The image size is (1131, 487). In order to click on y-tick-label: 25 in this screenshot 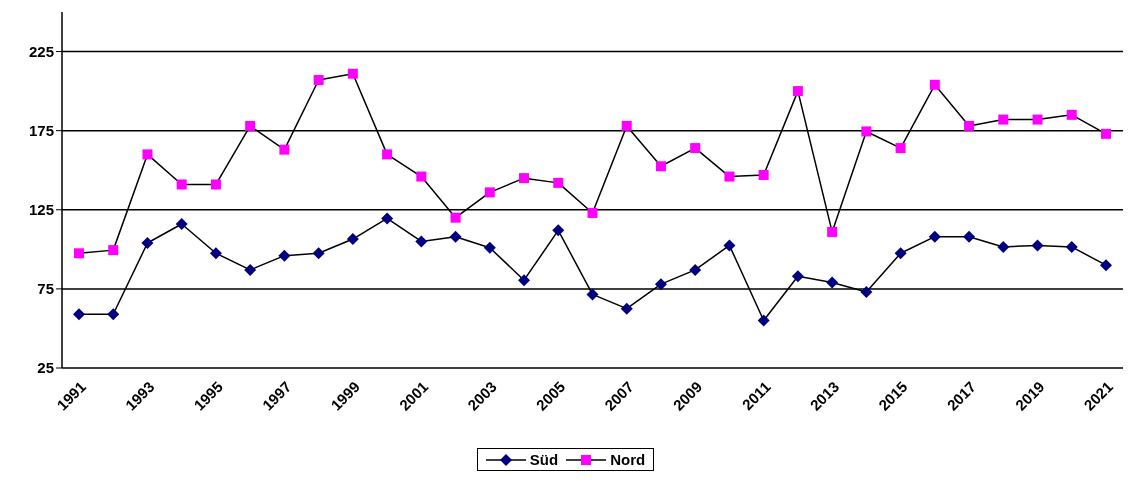, I will do `click(45, 368)`.